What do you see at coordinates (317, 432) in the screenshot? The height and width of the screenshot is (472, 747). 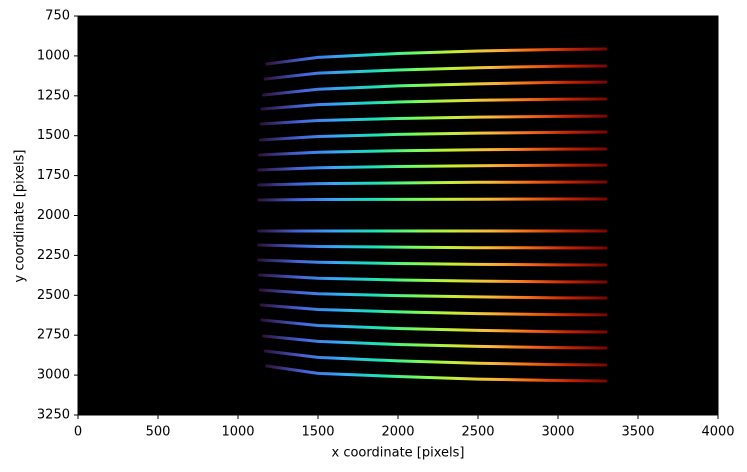 I see `x-tick-label: 1500` at bounding box center [317, 432].